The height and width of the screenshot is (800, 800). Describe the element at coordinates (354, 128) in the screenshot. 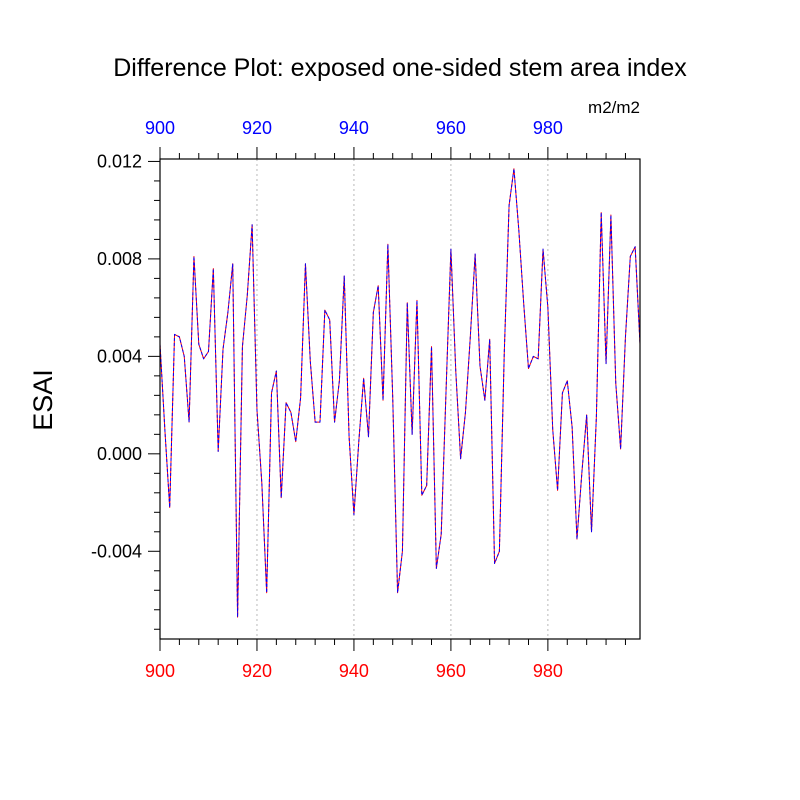

I see `x-tick-label-top-2: 940` at that location.